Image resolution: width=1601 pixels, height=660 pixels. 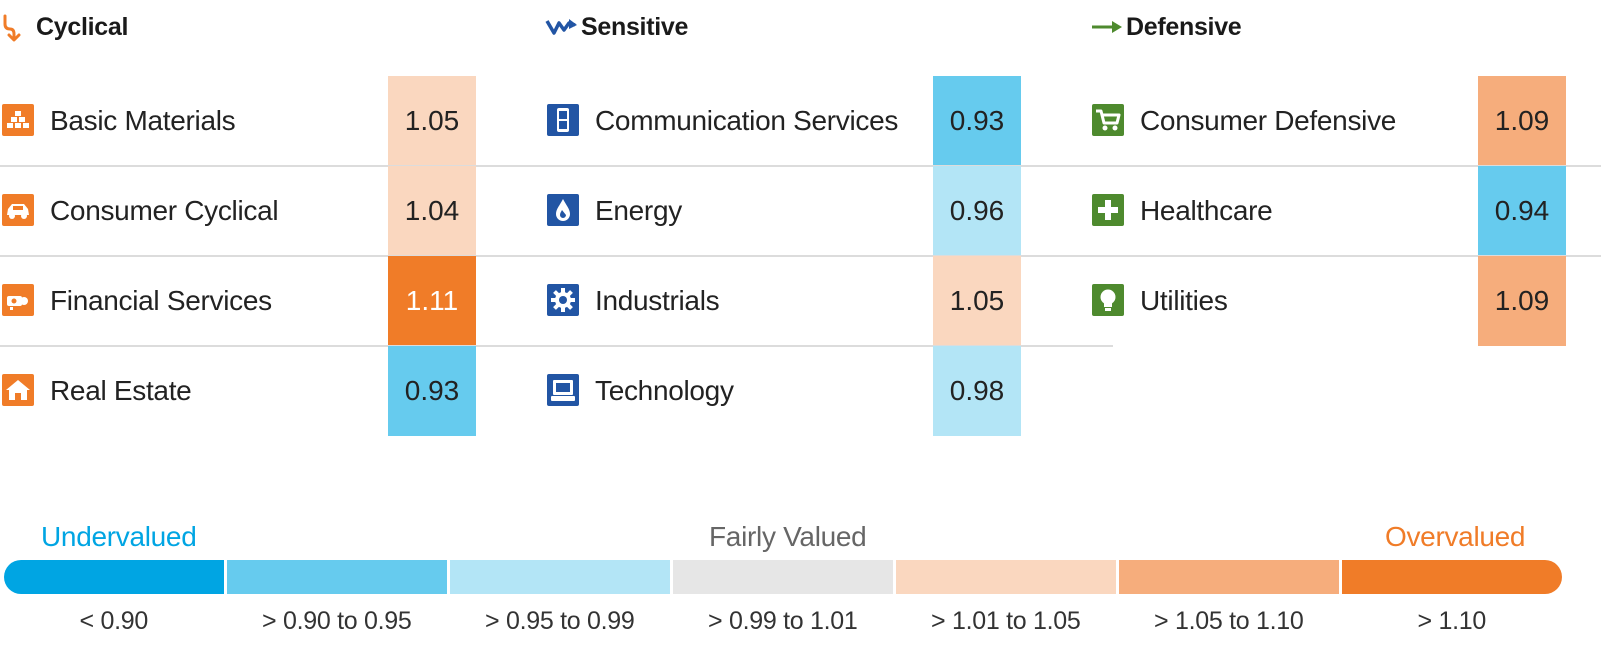 I want to click on utilities-icon, so click(x=1108, y=300).